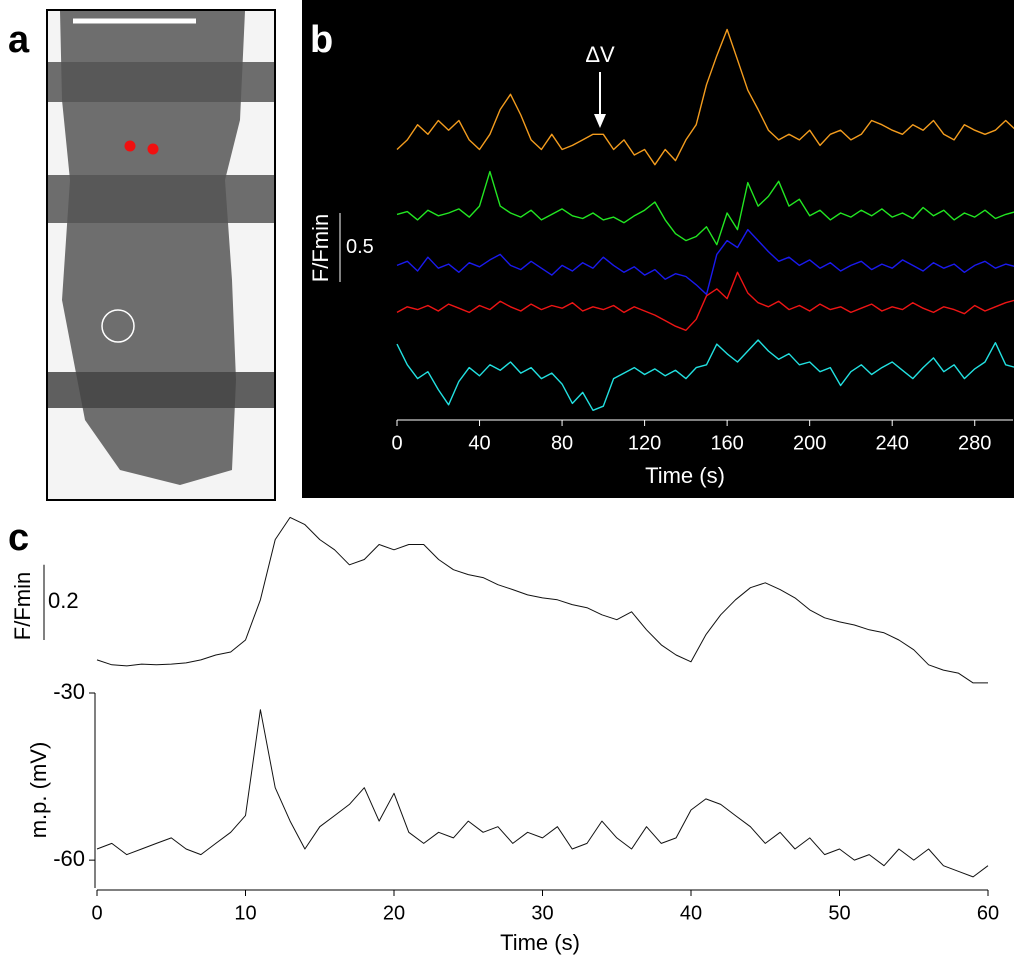 This screenshot has height=966, width=1014. What do you see at coordinates (892, 443) in the screenshot?
I see `x-tick-label: 240` at bounding box center [892, 443].